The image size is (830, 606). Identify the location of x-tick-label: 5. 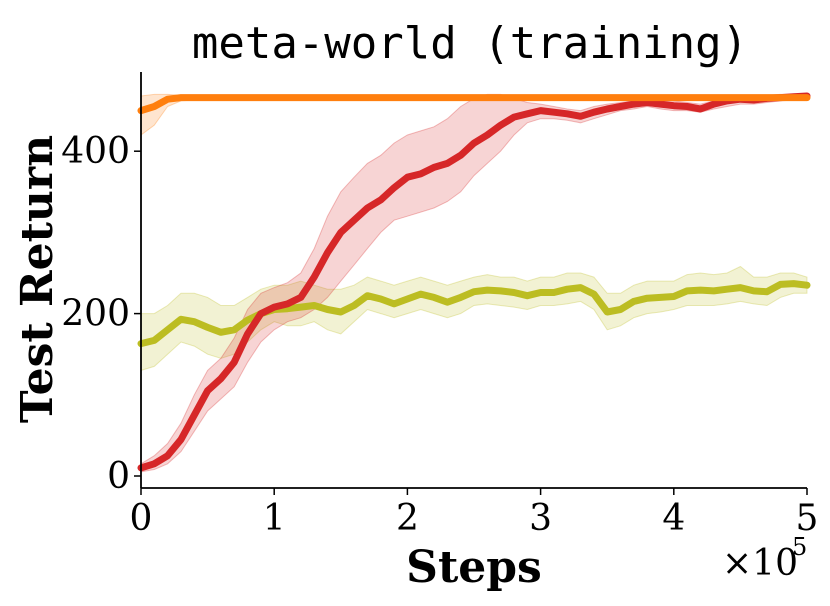
(807, 518).